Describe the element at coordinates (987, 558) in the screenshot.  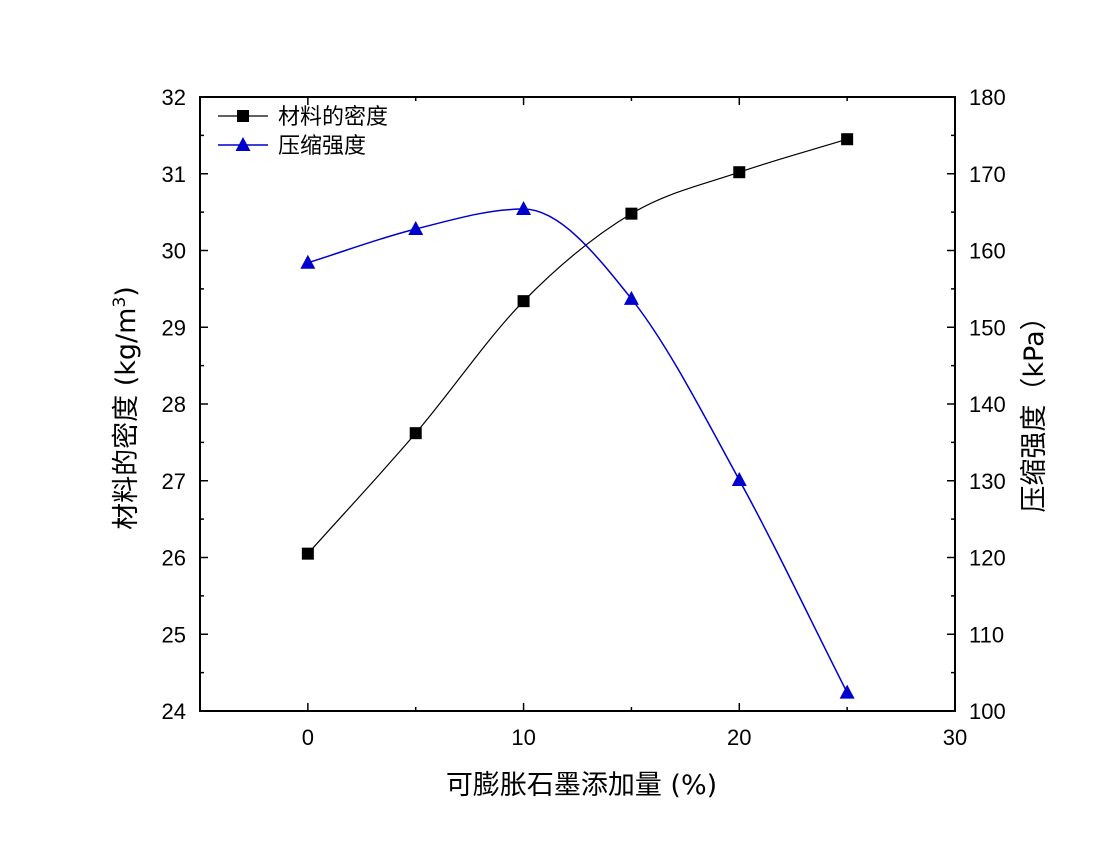
I see `right-y-tick-label: 120` at that location.